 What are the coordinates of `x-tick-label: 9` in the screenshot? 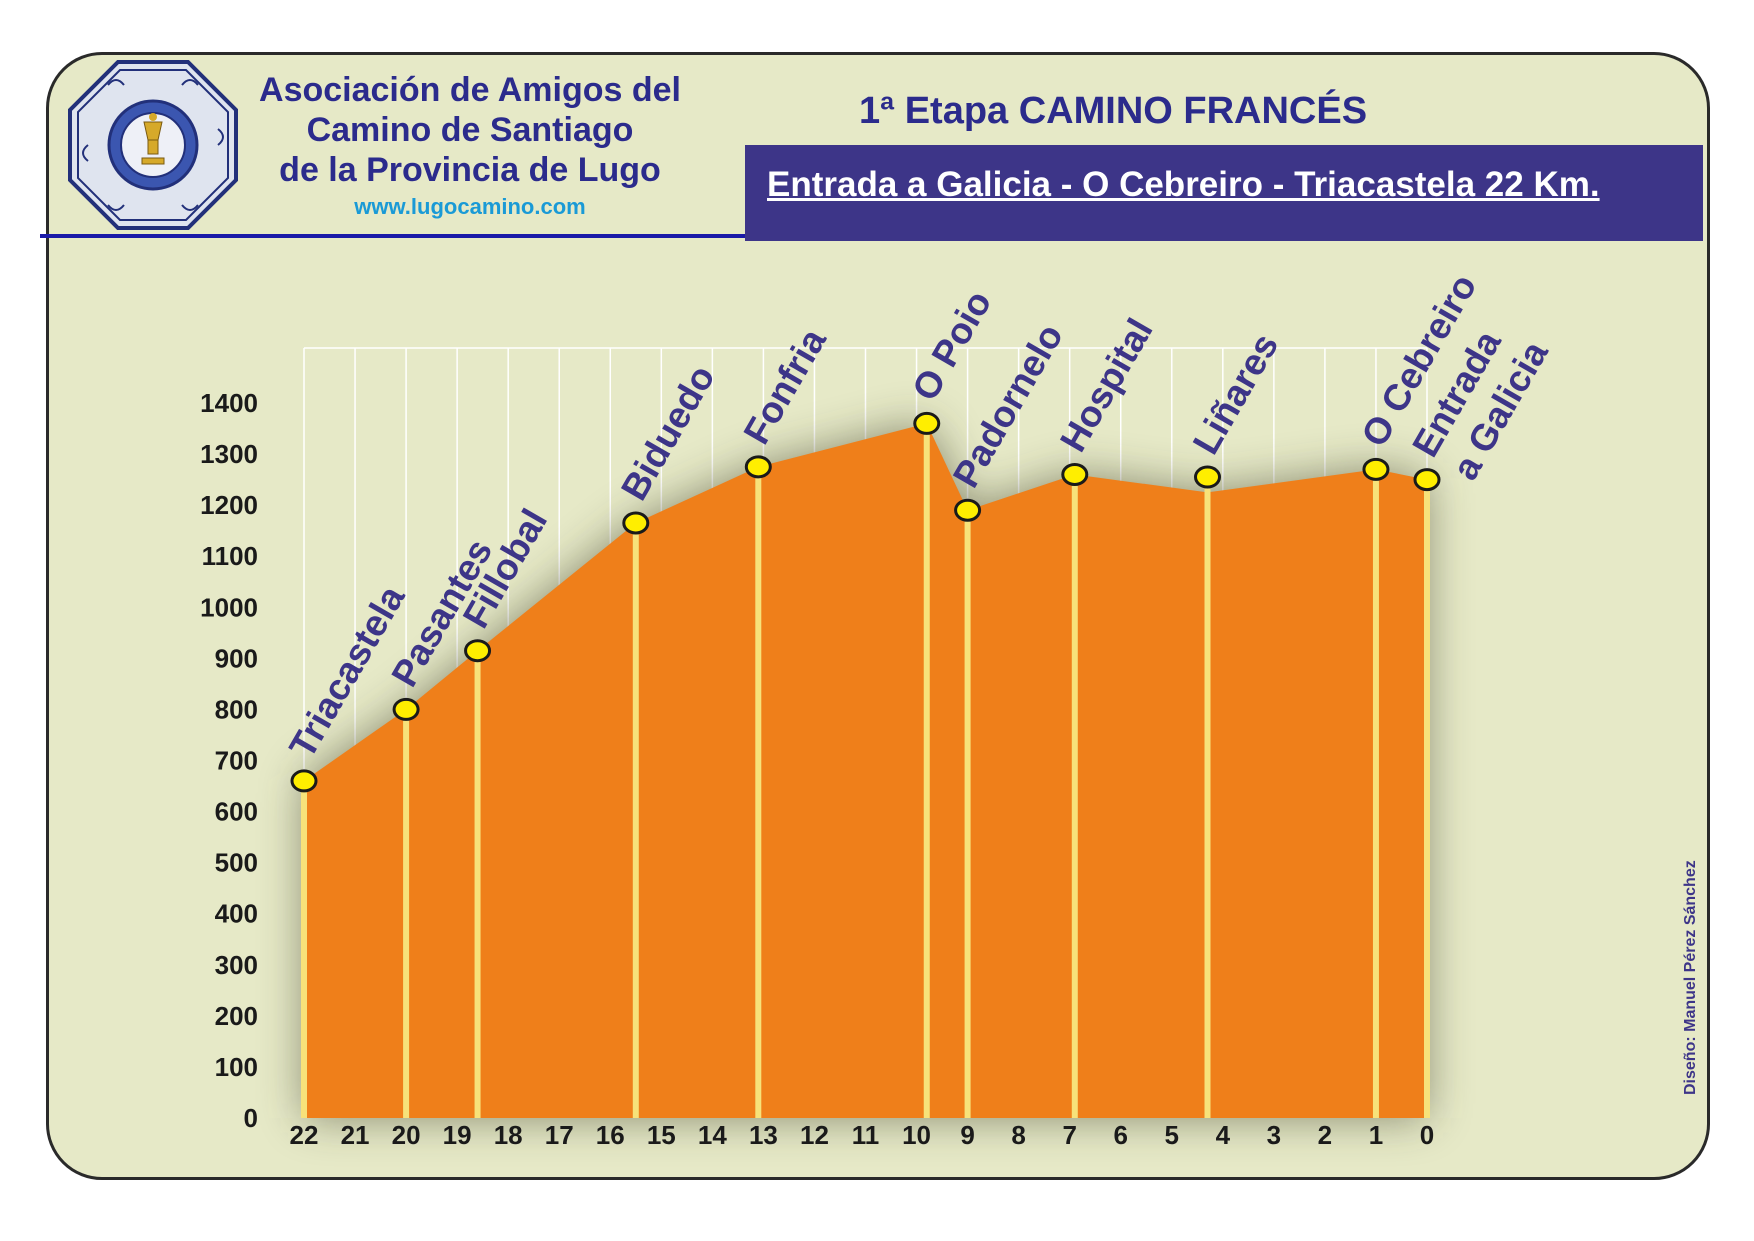 It's located at (967, 1135).